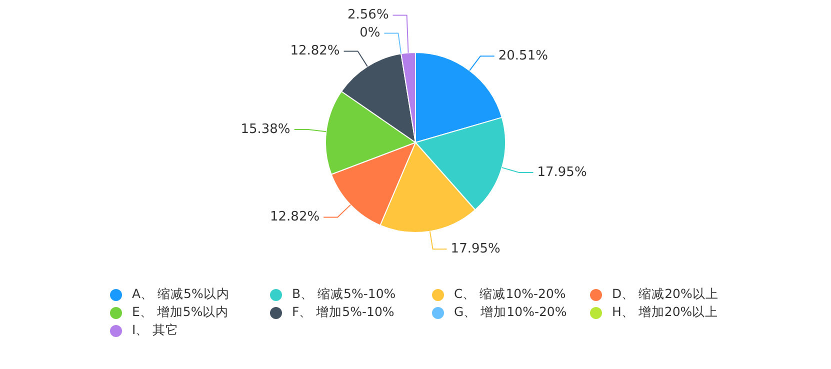  Describe the element at coordinates (265, 129) in the screenshot. I see `data-label: 15.38%` at that location.